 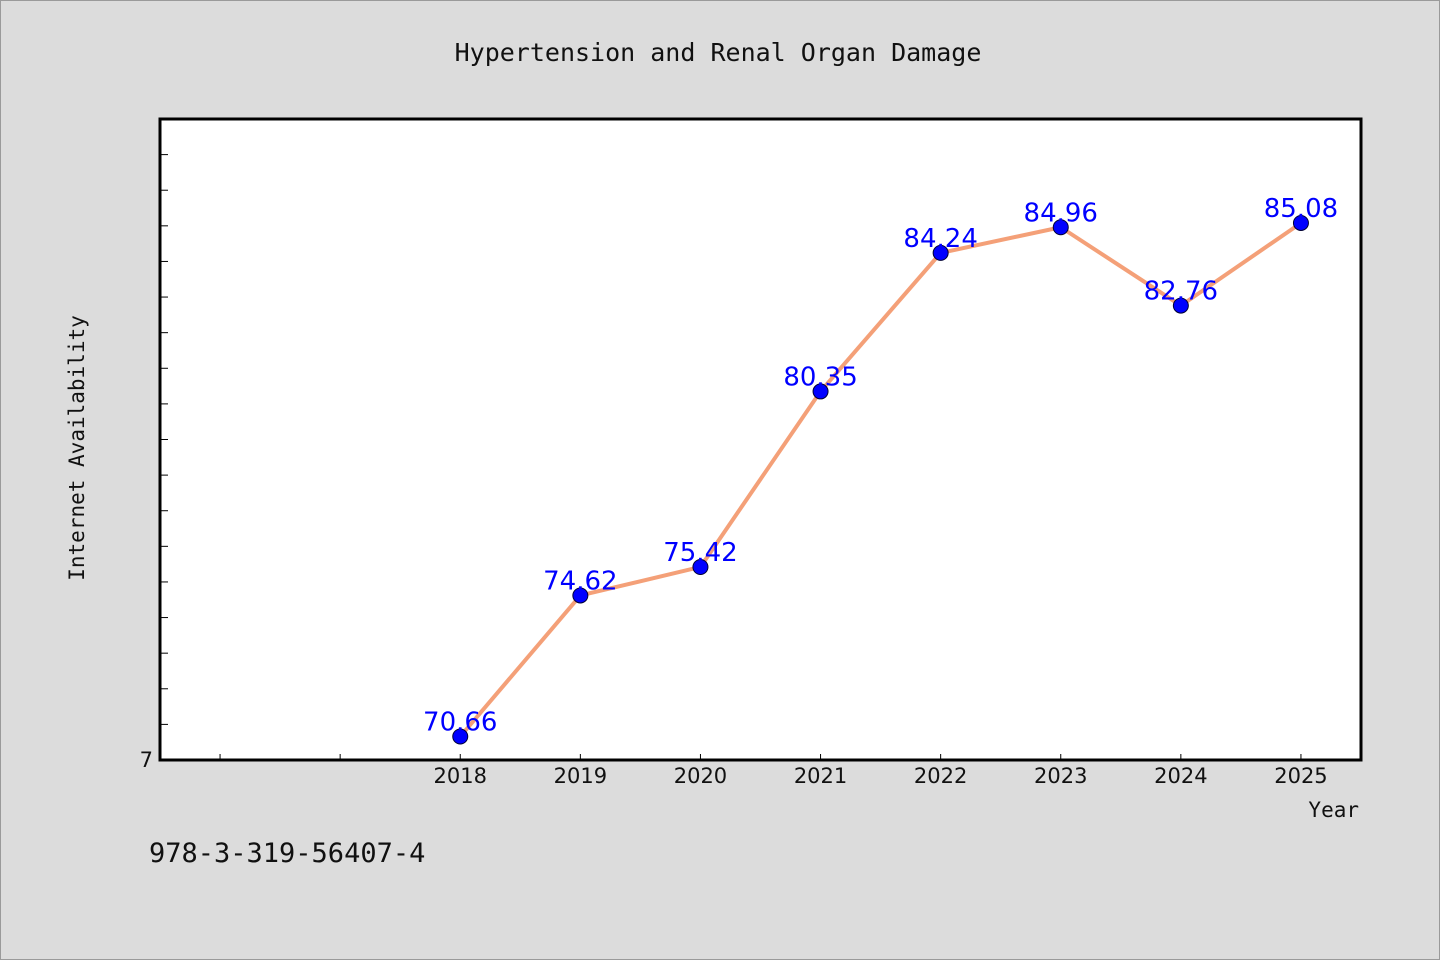 I want to click on data-label: 82.76, so click(x=1181, y=292).